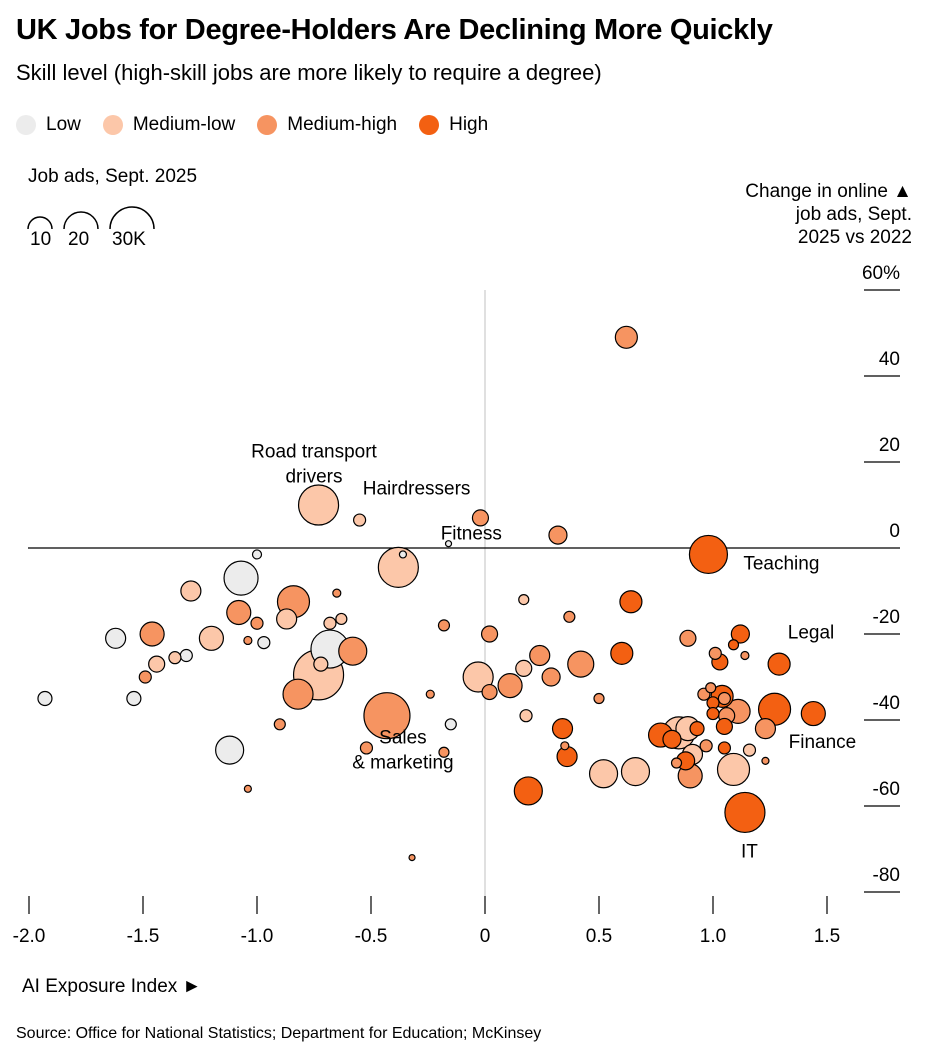 The height and width of the screenshot is (1057, 942). Describe the element at coordinates (29, 936) in the screenshot. I see `x-tick-label: -2.0` at that location.